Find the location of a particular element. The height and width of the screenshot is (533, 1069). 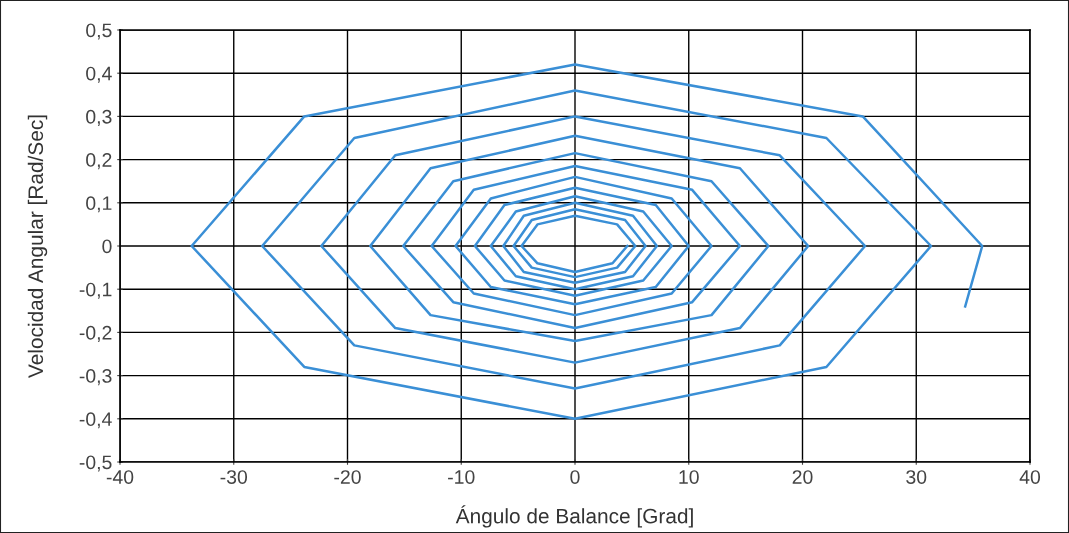

x-tick-label: -20 is located at coordinates (347, 477).